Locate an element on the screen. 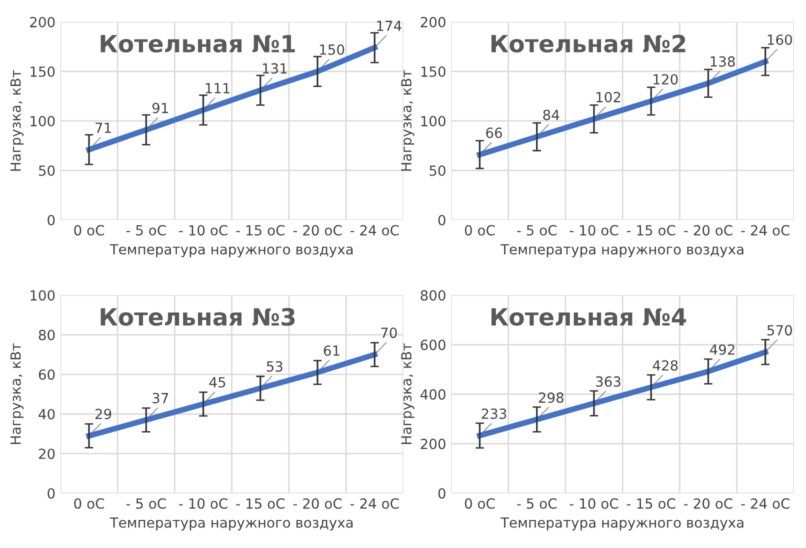 This screenshot has width=806, height=548. data-label: 45 is located at coordinates (217, 382).